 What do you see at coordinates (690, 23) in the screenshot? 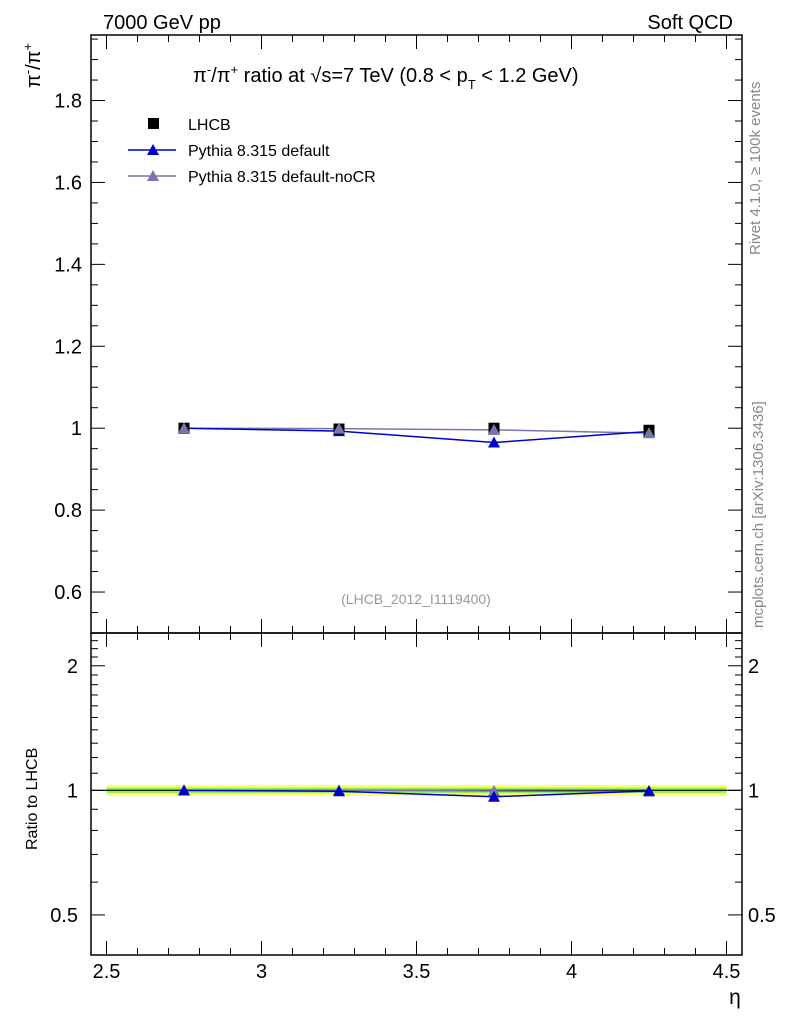
I see `header-right: Soft QCD` at bounding box center [690, 23].